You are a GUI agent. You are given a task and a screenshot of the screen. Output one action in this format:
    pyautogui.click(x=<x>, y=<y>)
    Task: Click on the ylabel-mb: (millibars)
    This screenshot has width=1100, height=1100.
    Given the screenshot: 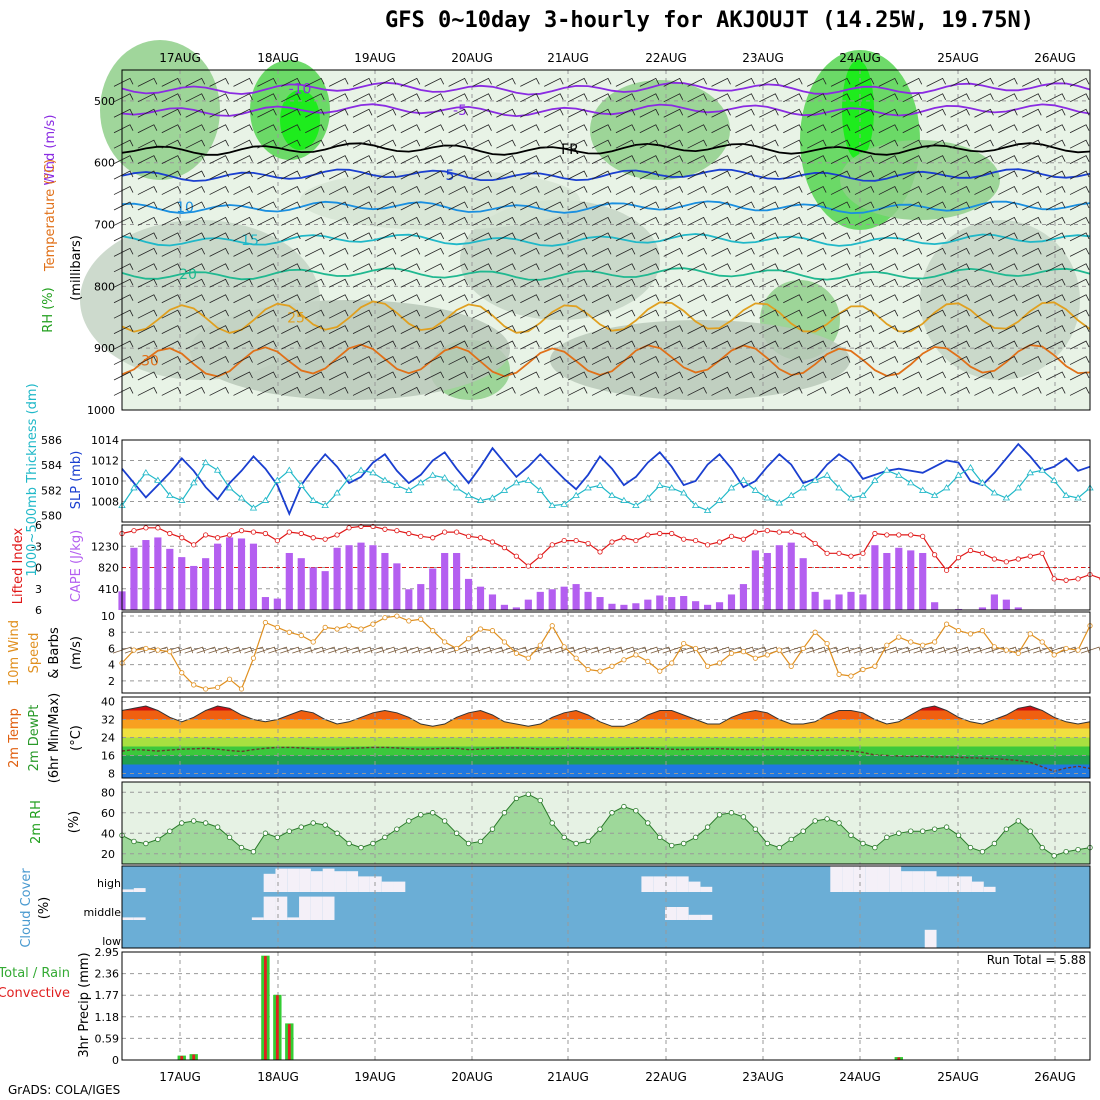 What is the action you would take?
    pyautogui.click(x=76, y=268)
    